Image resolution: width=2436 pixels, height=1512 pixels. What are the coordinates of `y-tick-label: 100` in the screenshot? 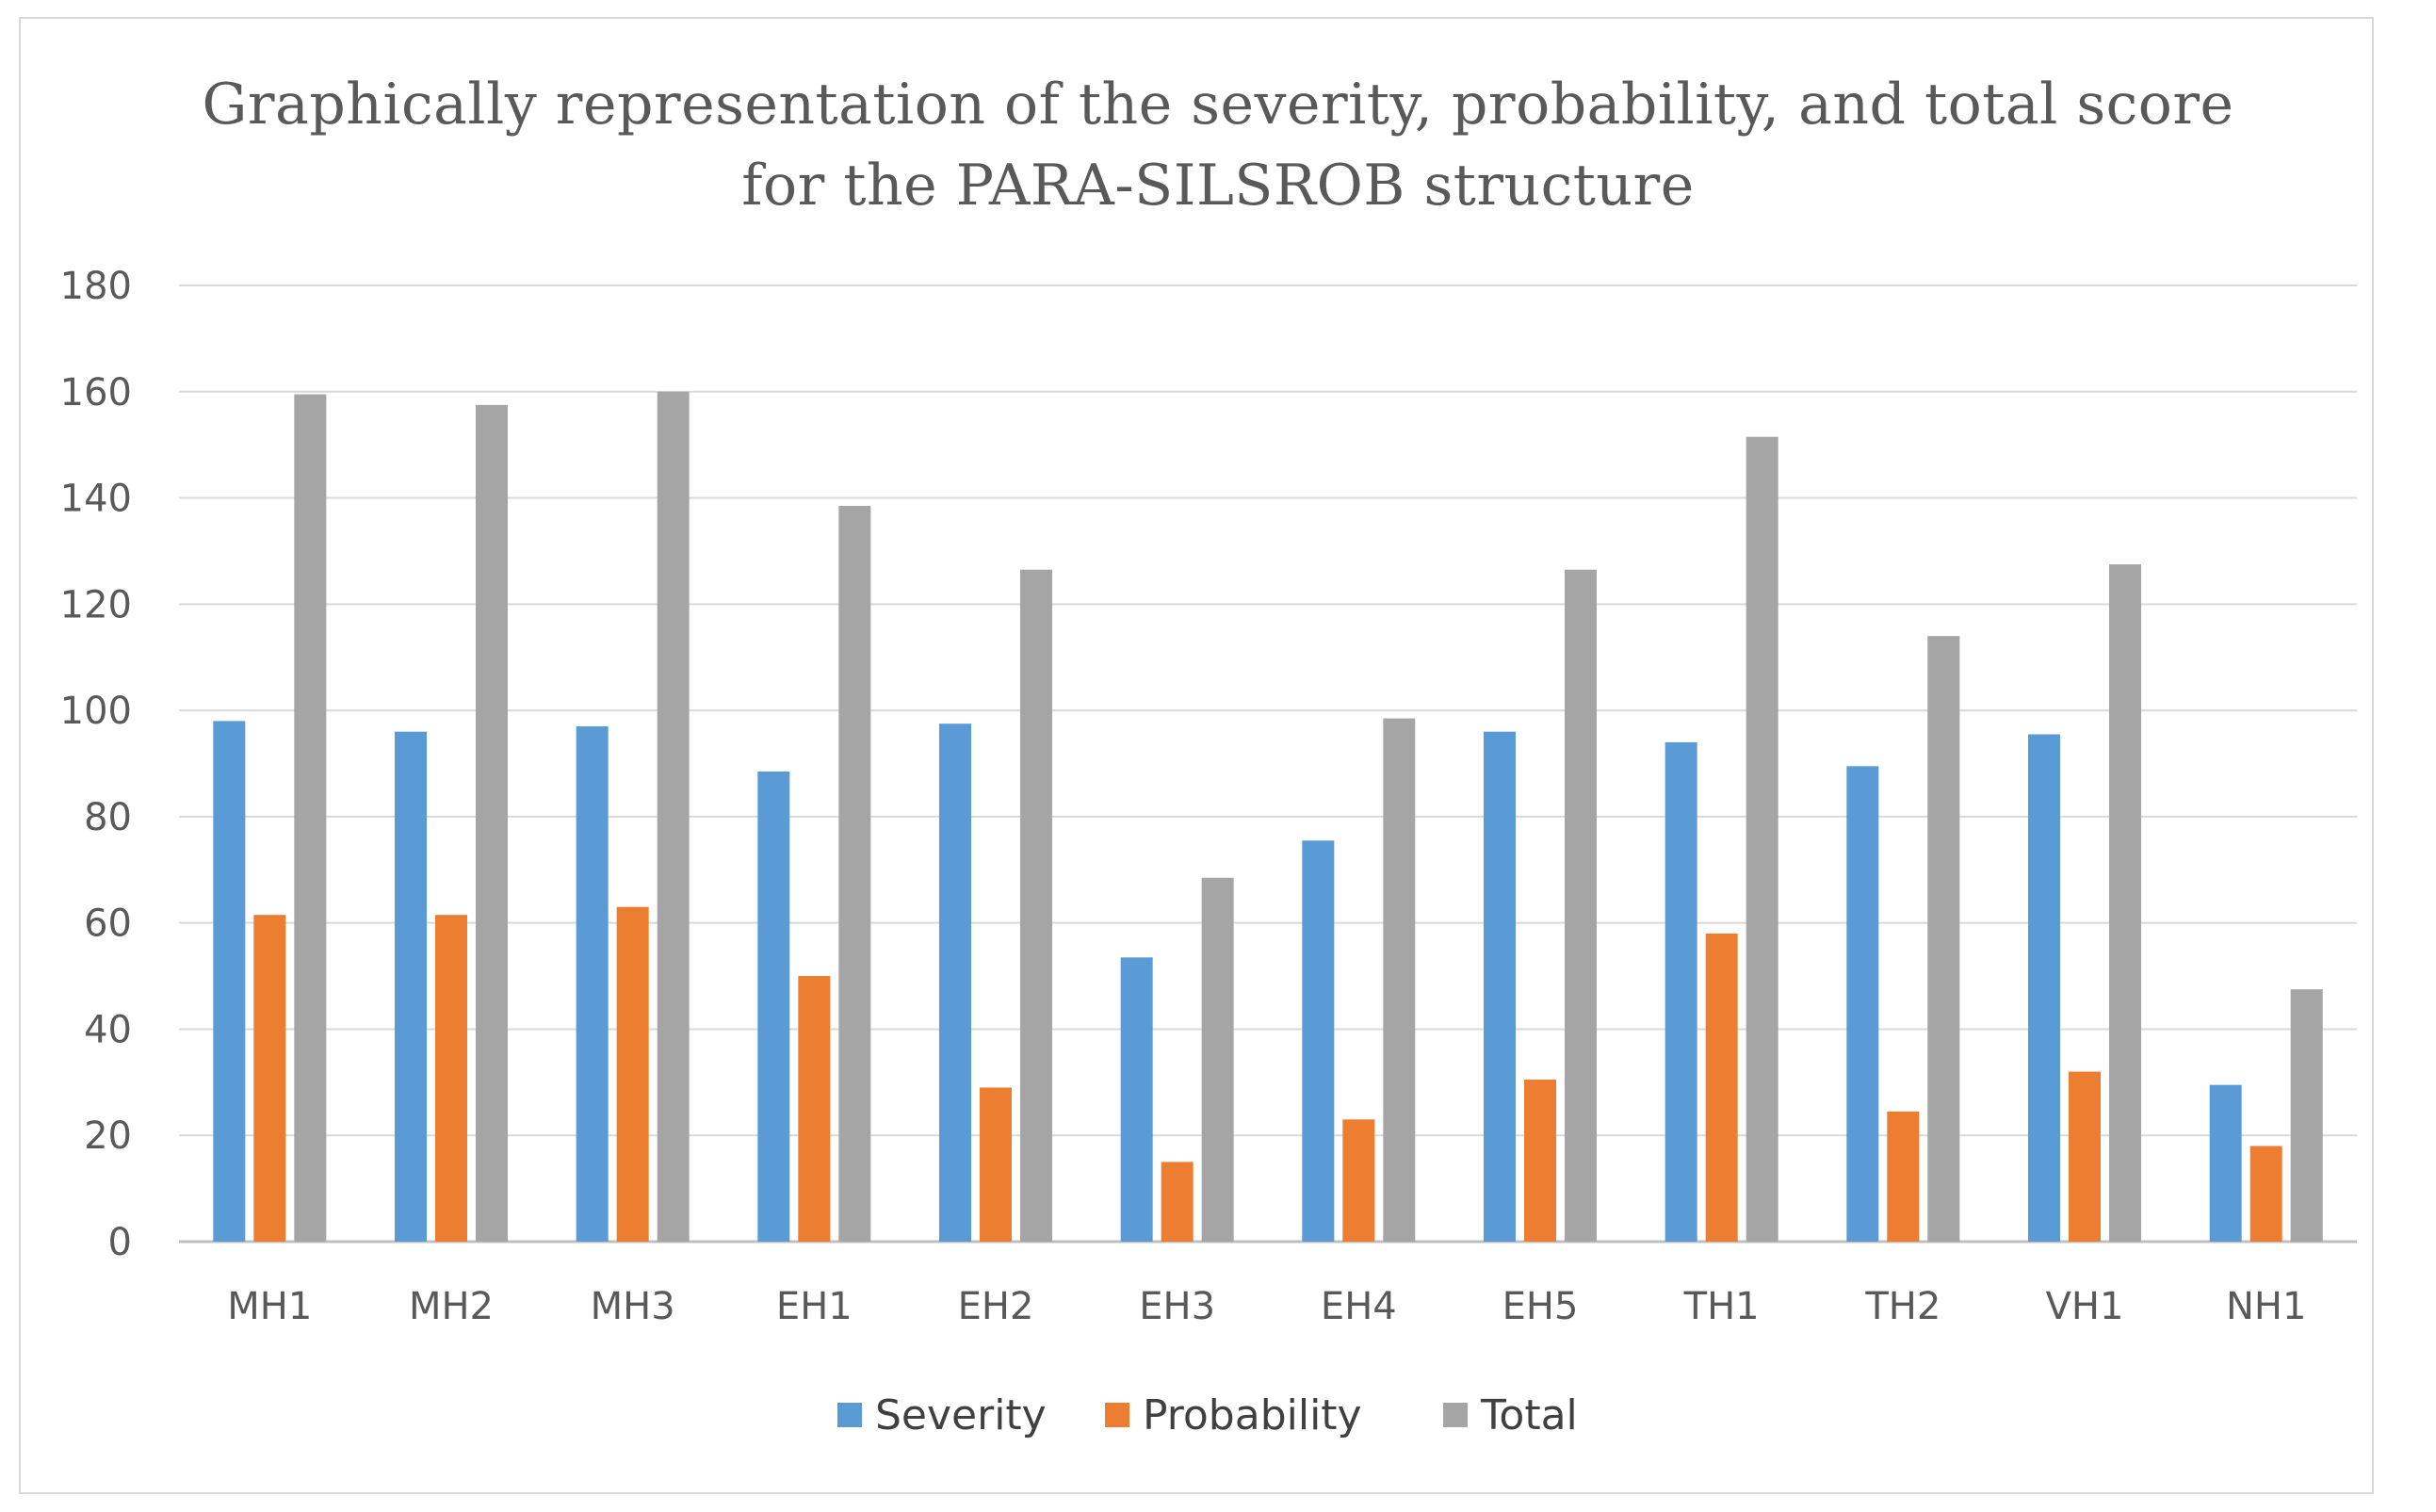 It's located at (96, 711).